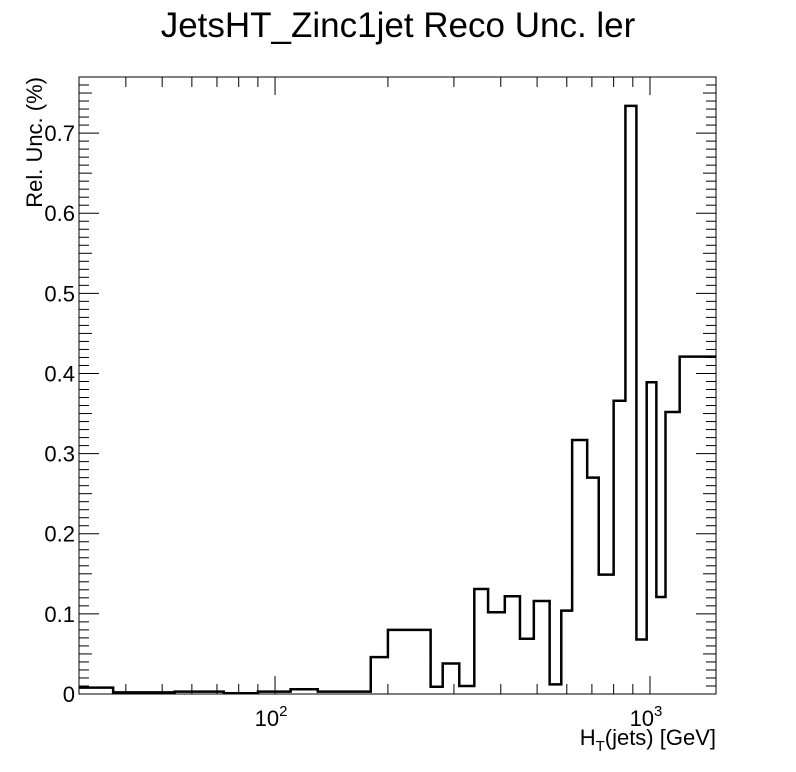 The image size is (796, 772). I want to click on y-tick-label: 0.4, so click(59, 373).